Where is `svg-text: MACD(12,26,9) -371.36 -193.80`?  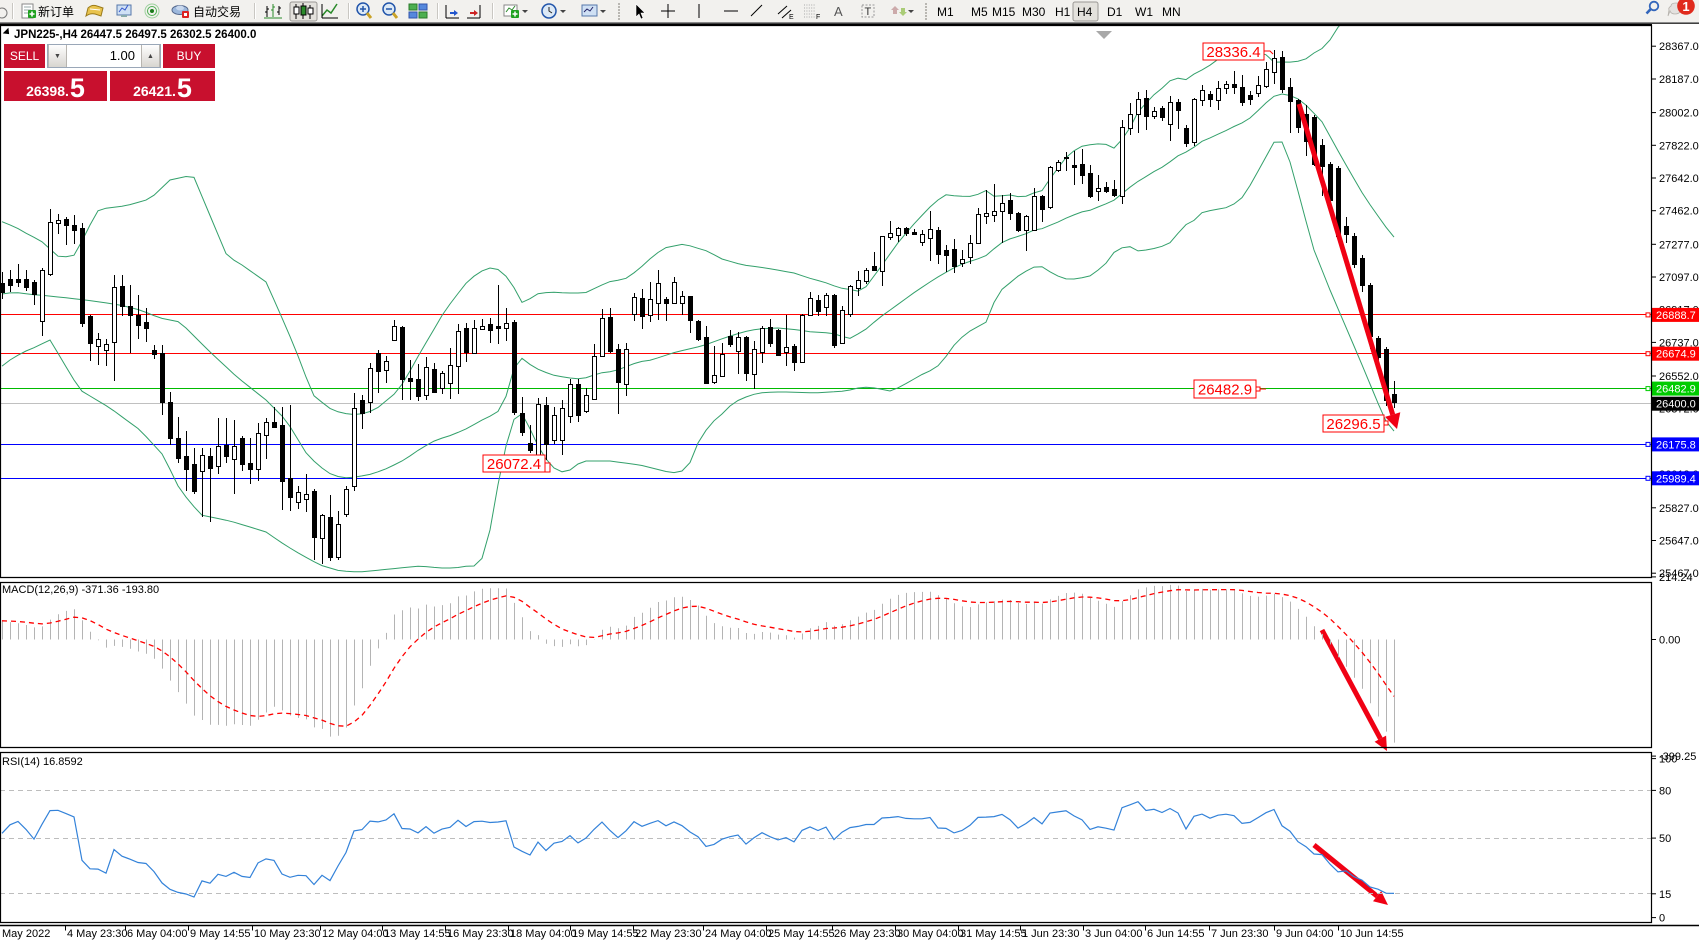
svg-text: MACD(12,26,9) -371.36 -193.80 is located at coordinates (80, 590).